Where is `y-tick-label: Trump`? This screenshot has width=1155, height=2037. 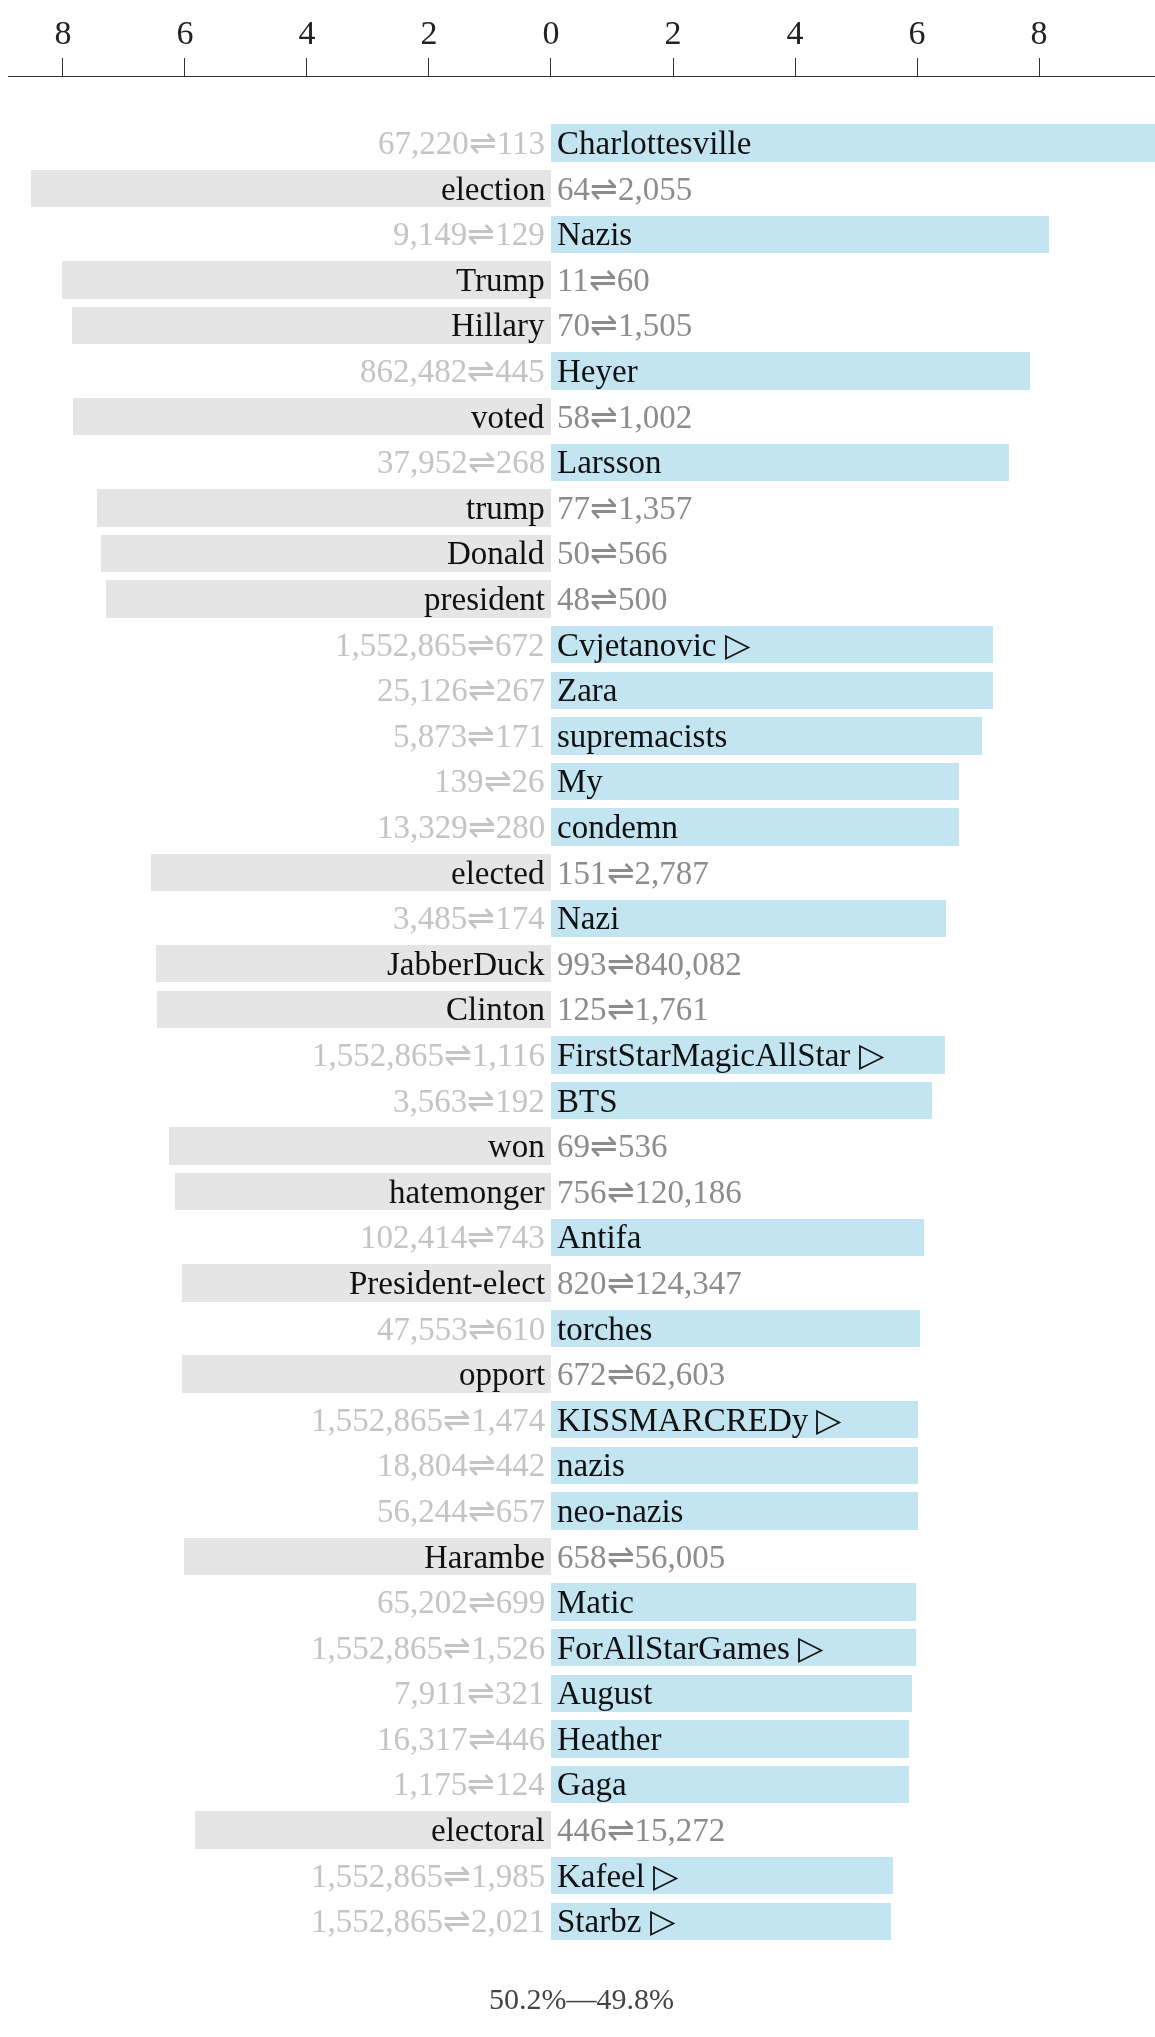
y-tick-label: Trump is located at coordinates (500, 280).